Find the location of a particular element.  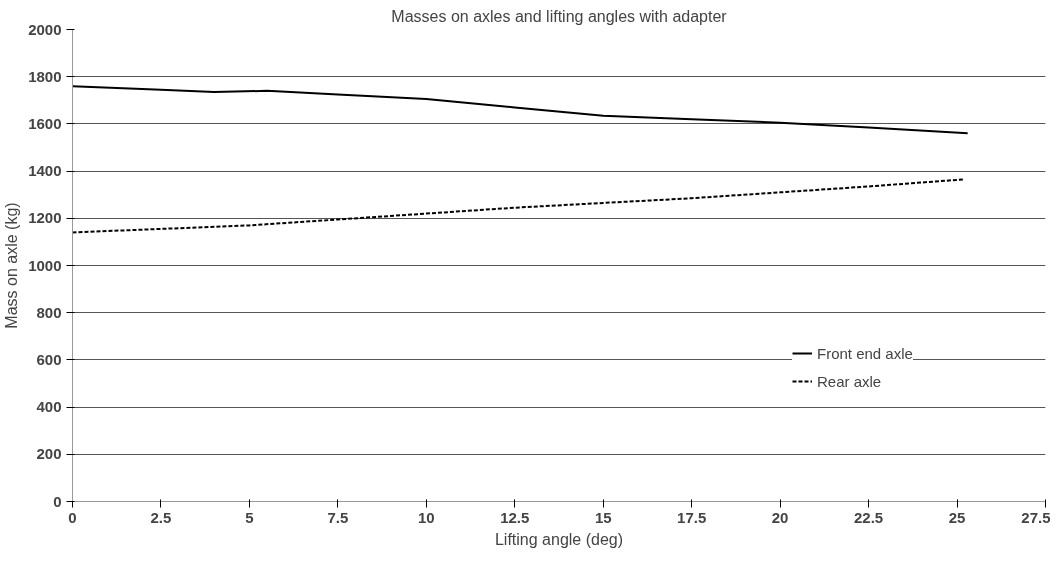

x-tick-label: 10 is located at coordinates (426, 517).